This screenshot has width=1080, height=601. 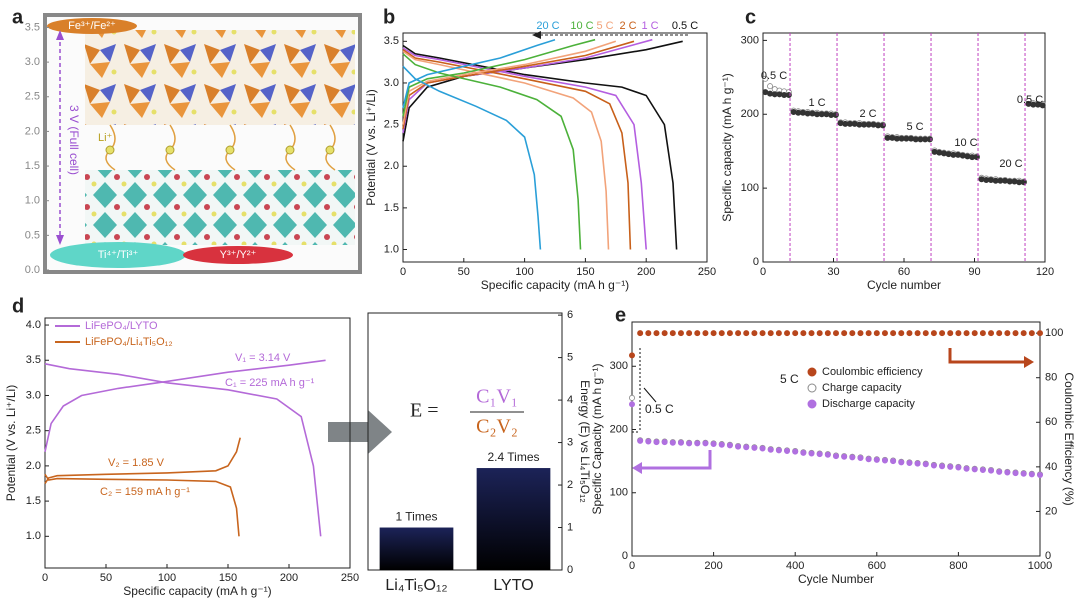 I want to click on y2-tick-label: 3, so click(x=570, y=442).